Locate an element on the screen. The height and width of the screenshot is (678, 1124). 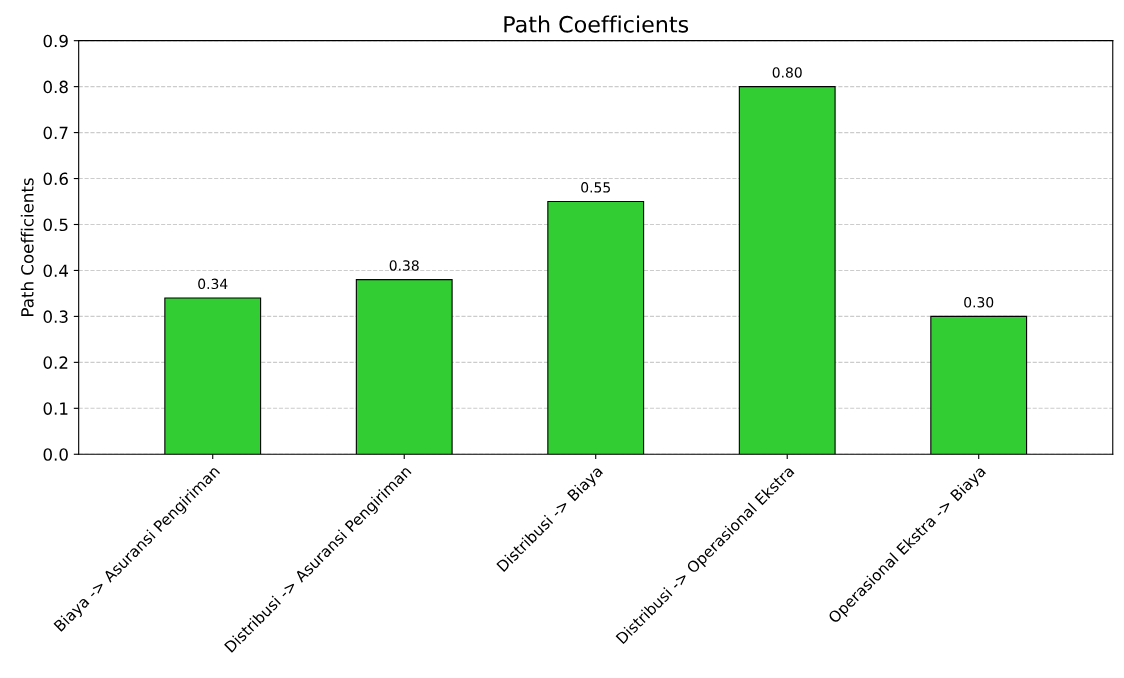
y-tick-label: 0.1 is located at coordinates (55, 408).